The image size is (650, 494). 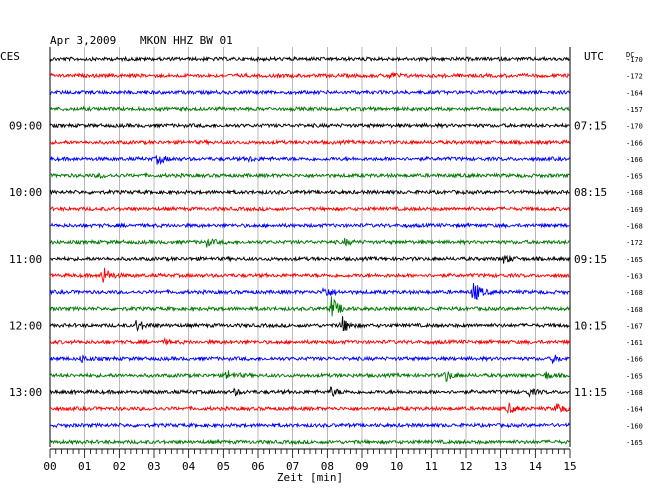 What do you see at coordinates (25, 392) in the screenshot?
I see `left-time-label-4: 13:00` at bounding box center [25, 392].